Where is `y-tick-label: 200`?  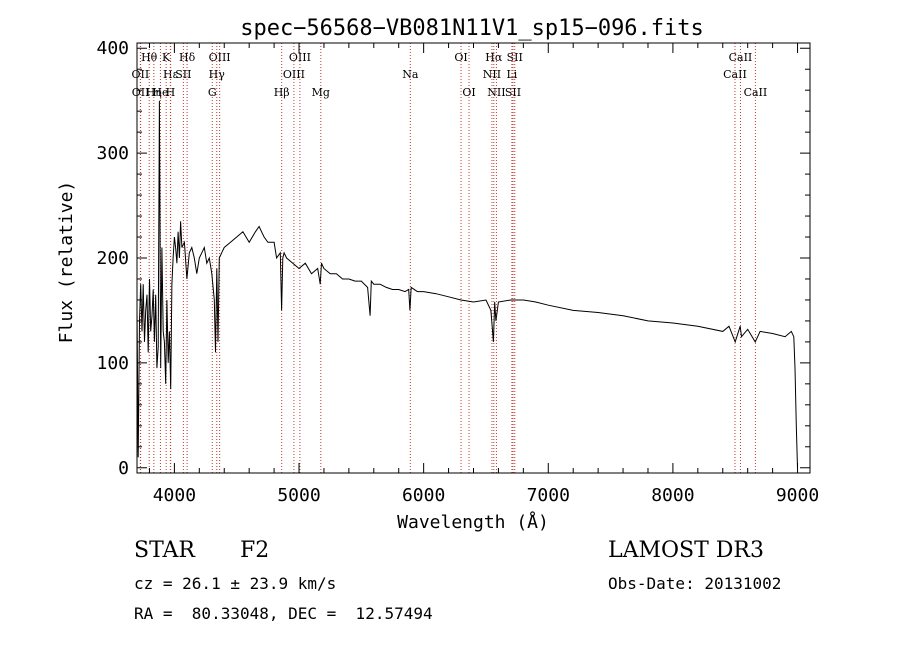
y-tick-label: 200 is located at coordinates (112, 258).